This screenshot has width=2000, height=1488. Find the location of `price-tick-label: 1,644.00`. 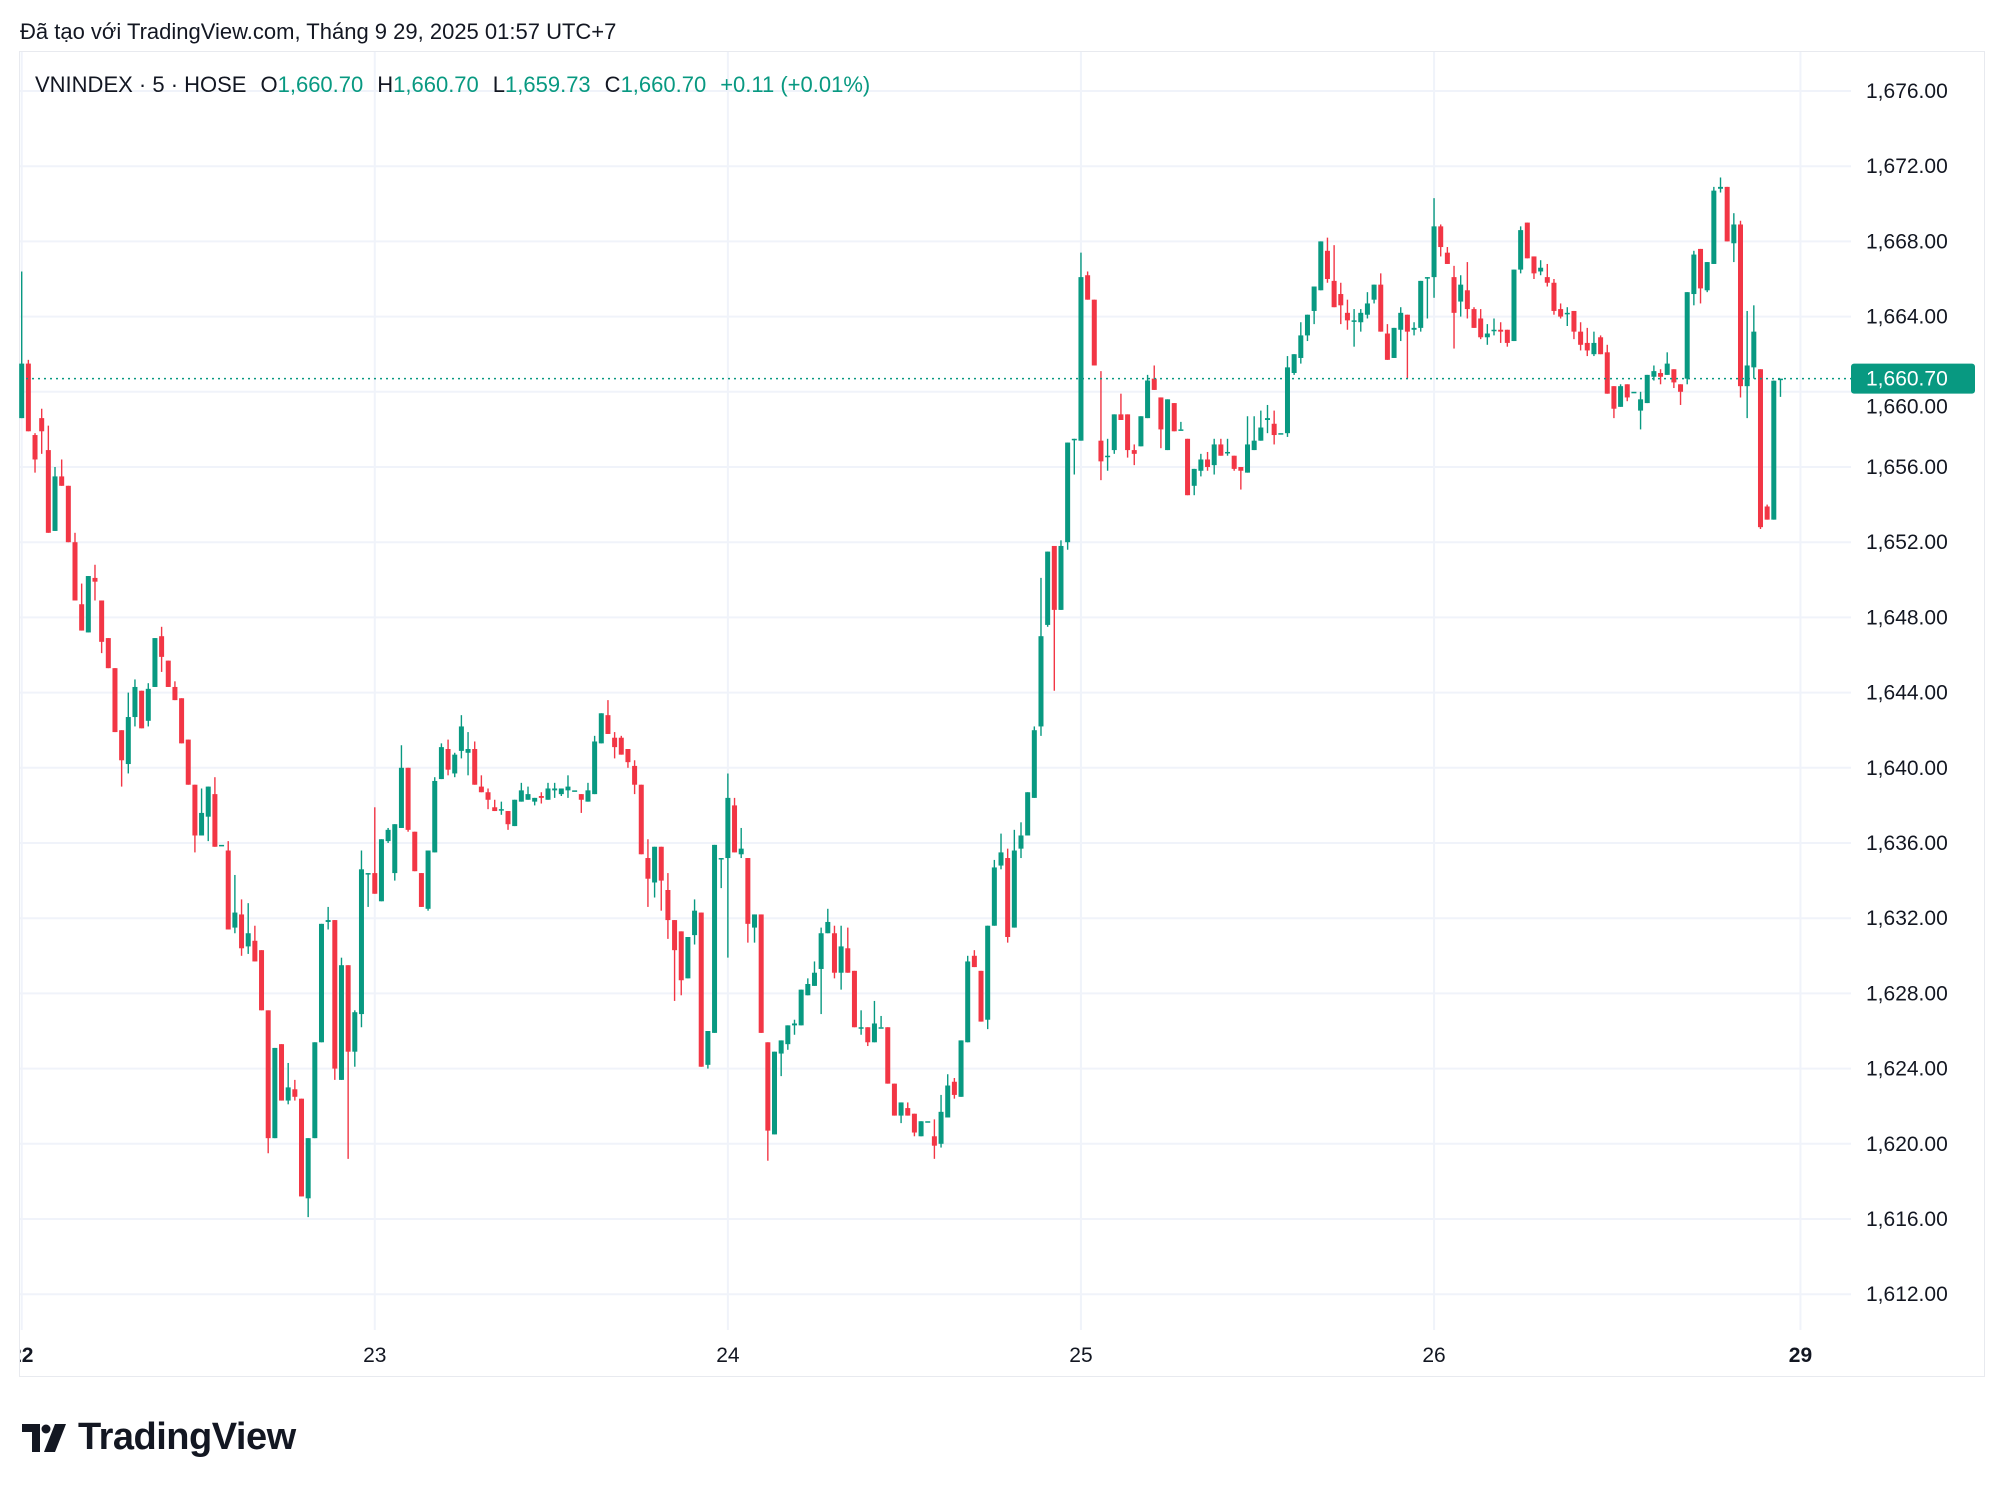

price-tick-label: 1,644.00 is located at coordinates (1907, 693).